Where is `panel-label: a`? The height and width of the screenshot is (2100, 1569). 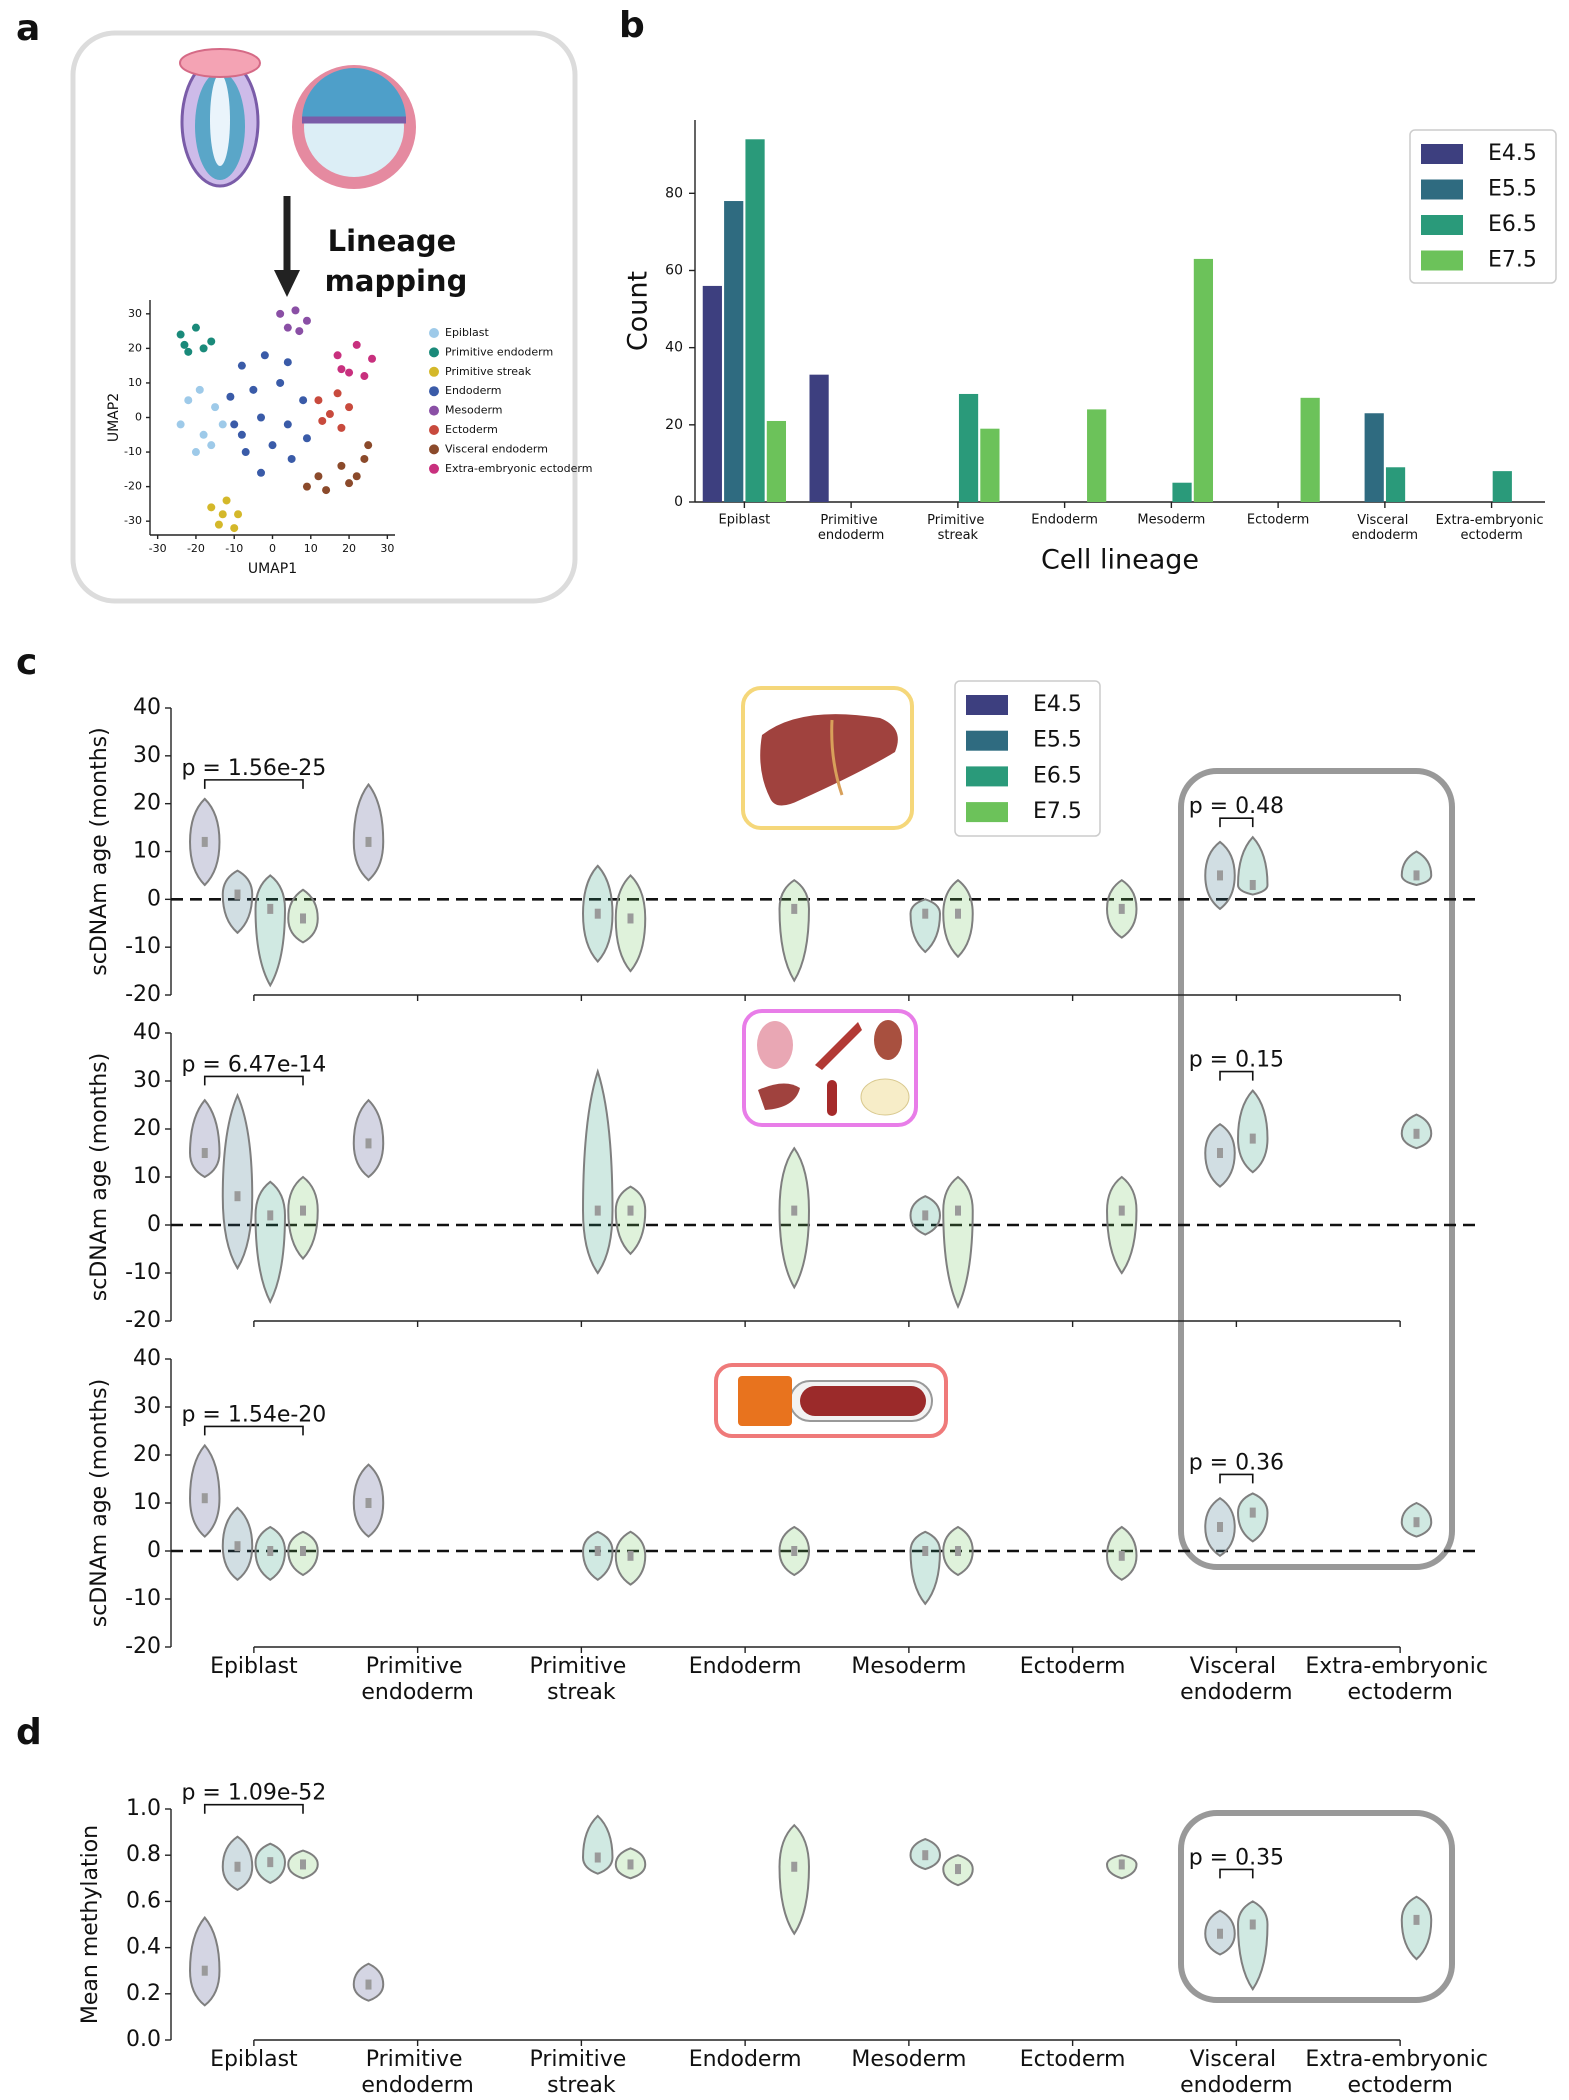
panel-label: a is located at coordinates (28, 28).